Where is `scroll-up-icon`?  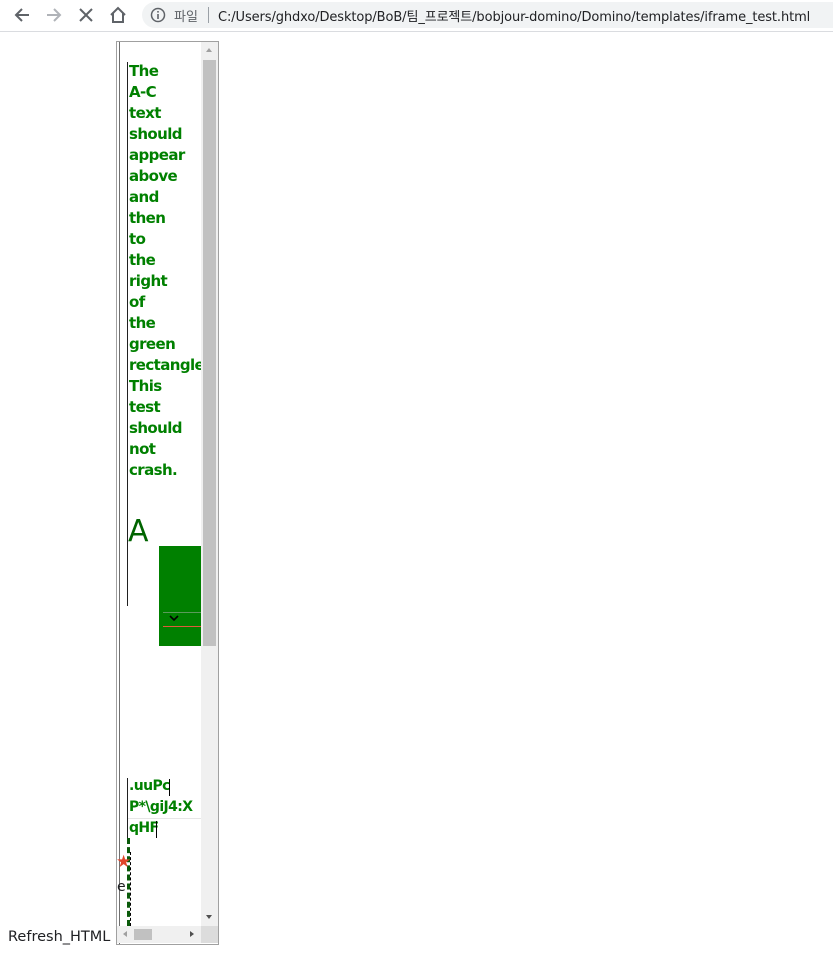 scroll-up-icon is located at coordinates (209, 50).